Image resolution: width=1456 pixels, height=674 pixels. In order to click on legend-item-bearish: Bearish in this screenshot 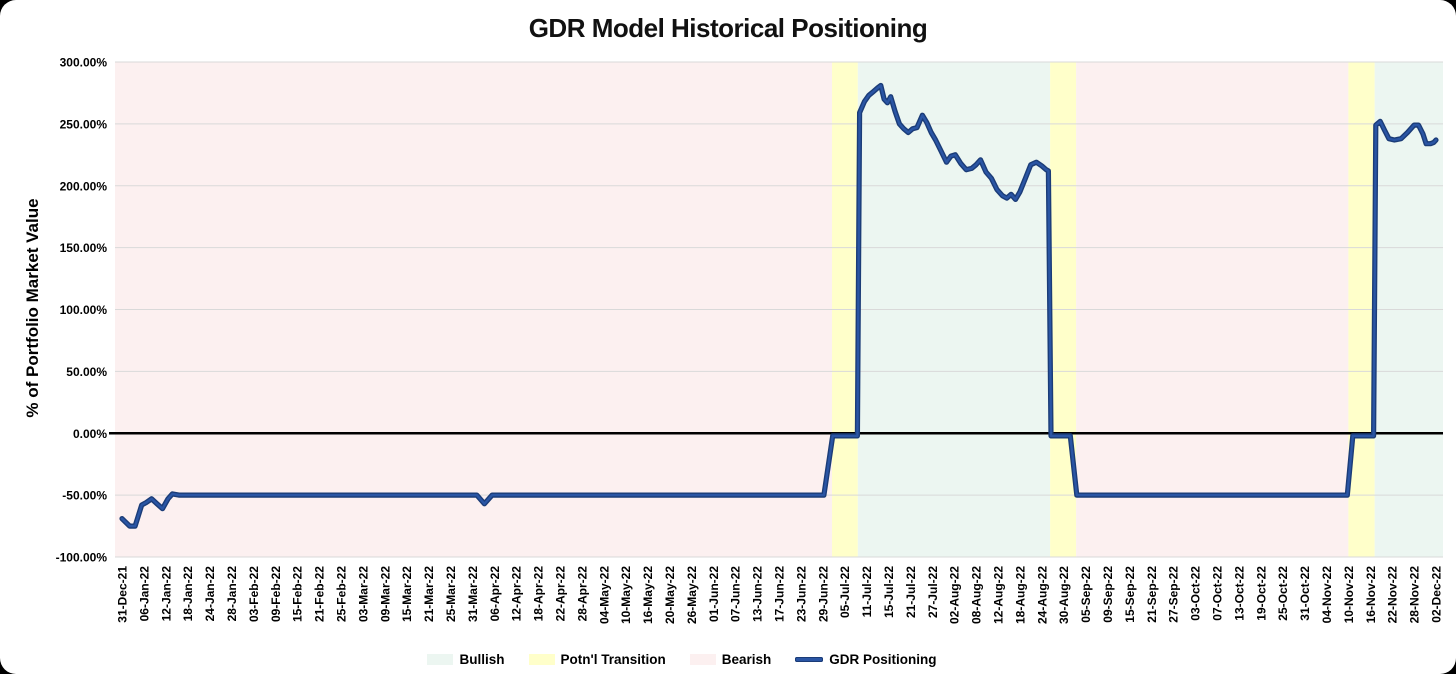, I will do `click(730, 659)`.